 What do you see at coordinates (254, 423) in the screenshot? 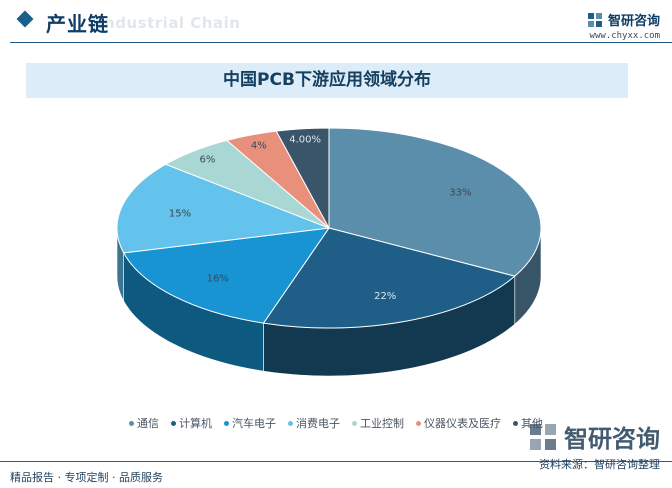
I see `legend-label: 汽车电子` at bounding box center [254, 423].